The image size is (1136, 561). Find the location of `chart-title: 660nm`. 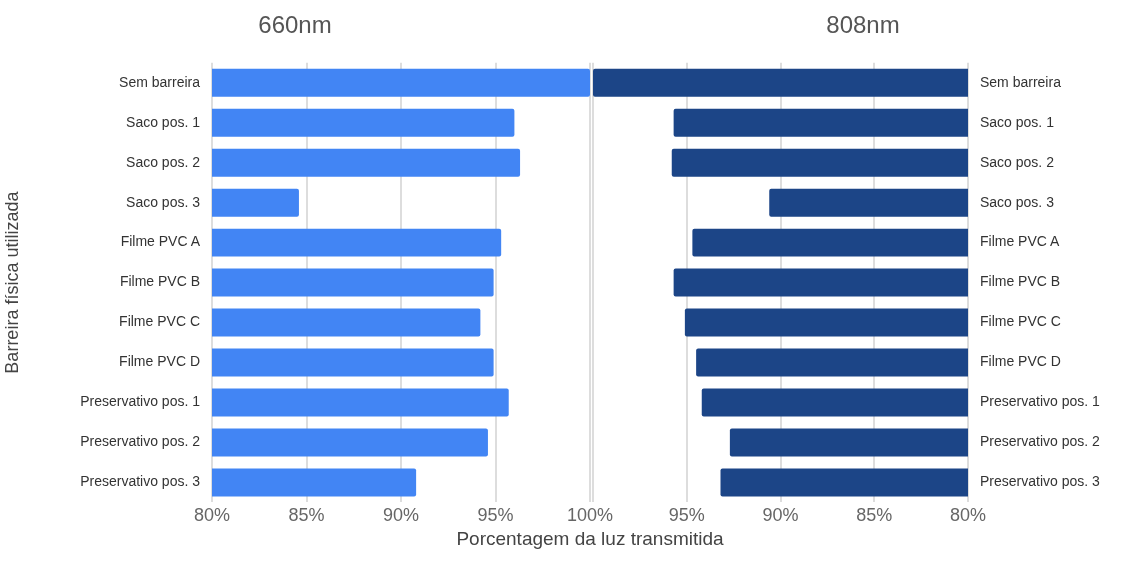

chart-title: 660nm is located at coordinates (295, 25).